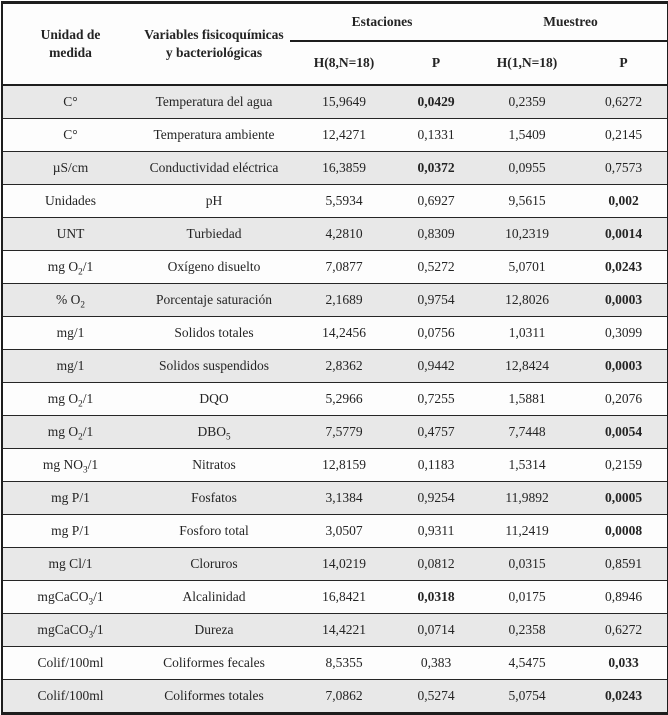 The width and height of the screenshot is (668, 715). Describe the element at coordinates (70, 201) in the screenshot. I see `unit-cell: Unidades` at that location.